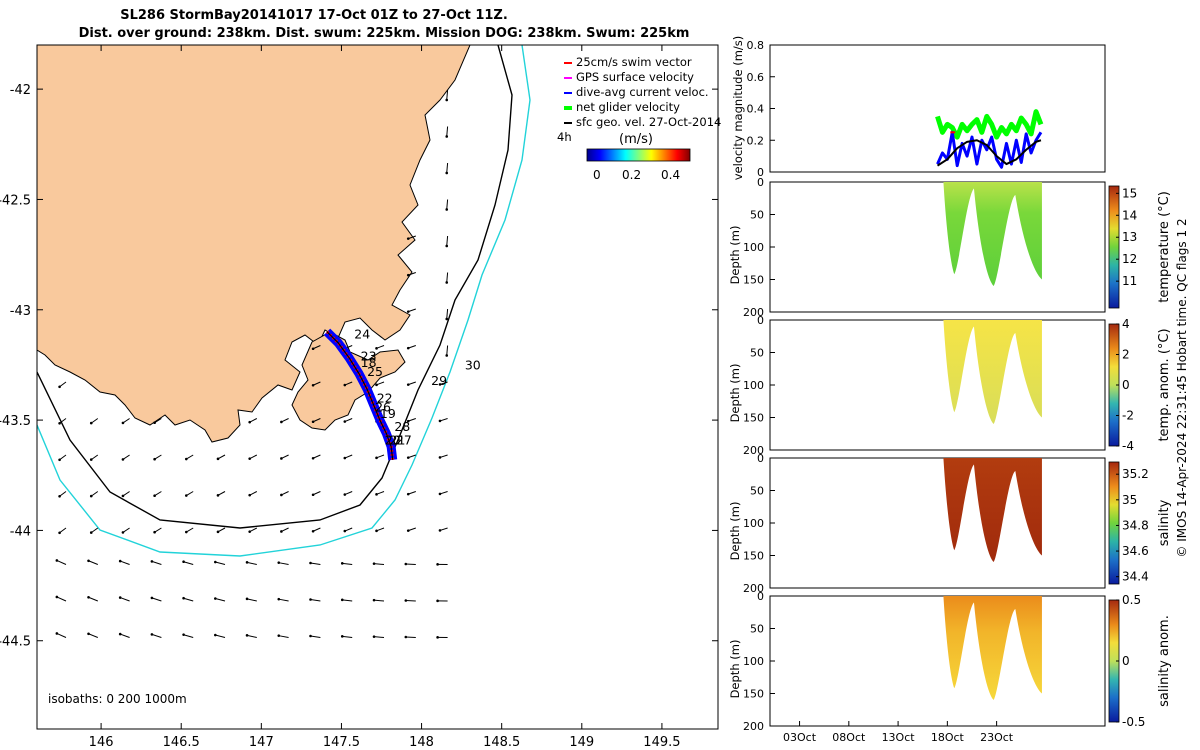  I want to click on day-label: 22, so click(385, 397).